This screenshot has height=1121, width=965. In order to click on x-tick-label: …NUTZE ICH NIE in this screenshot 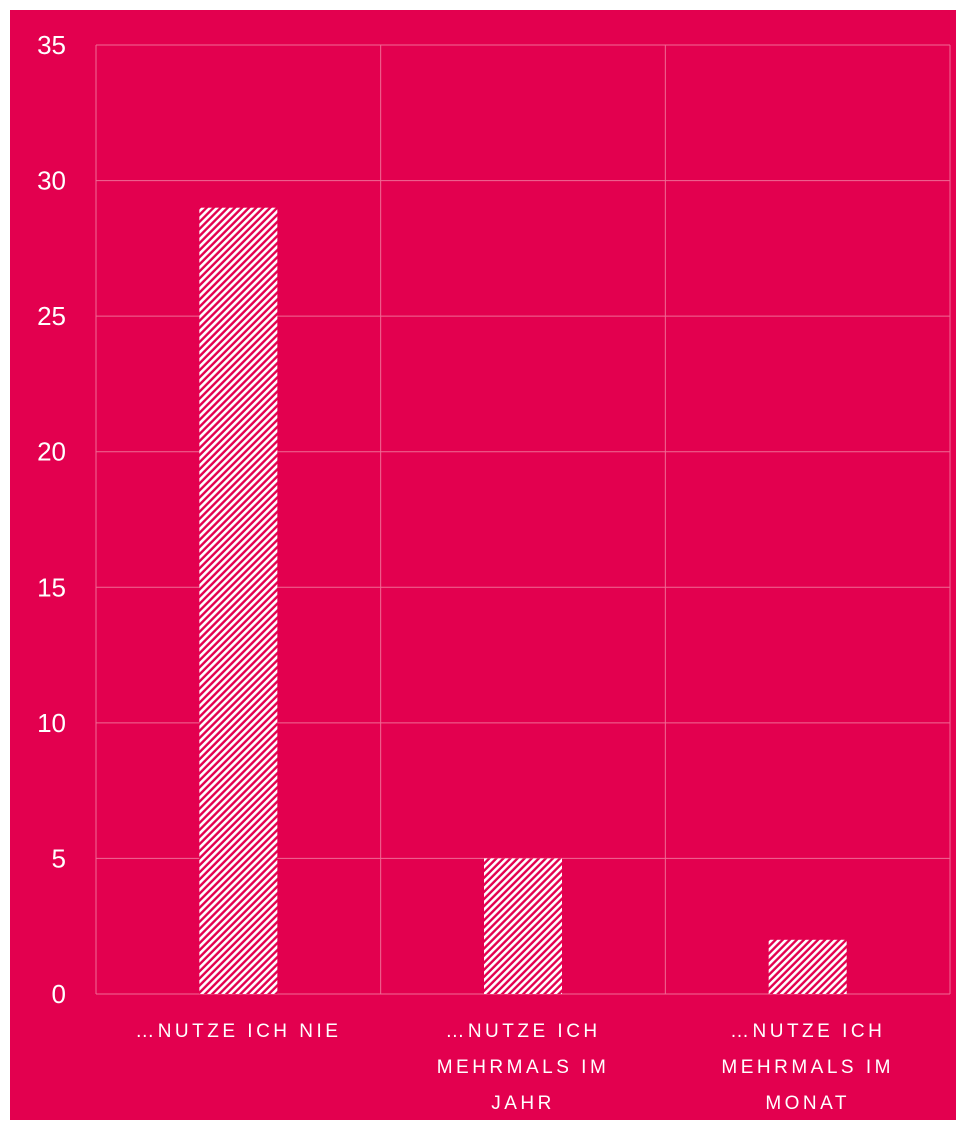, I will do `click(238, 1031)`.